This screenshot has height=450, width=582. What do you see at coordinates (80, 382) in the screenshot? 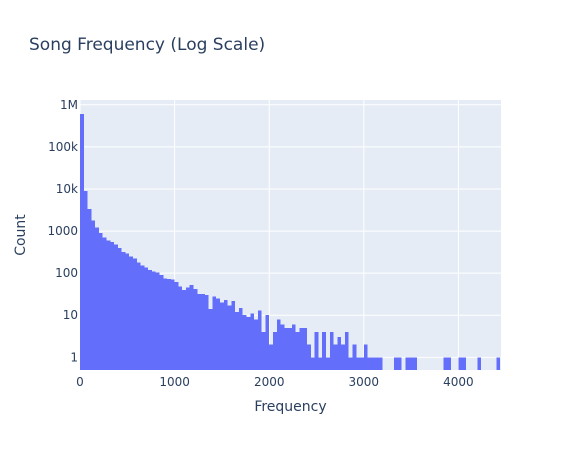
I see `x-tick-label: 0` at bounding box center [80, 382].